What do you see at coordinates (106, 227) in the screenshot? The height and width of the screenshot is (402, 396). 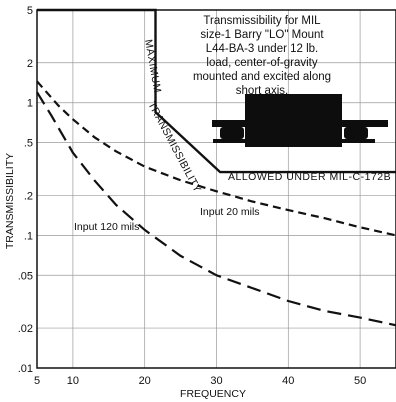 I see `series-label-120-mils: Input 120 mils` at bounding box center [106, 227].